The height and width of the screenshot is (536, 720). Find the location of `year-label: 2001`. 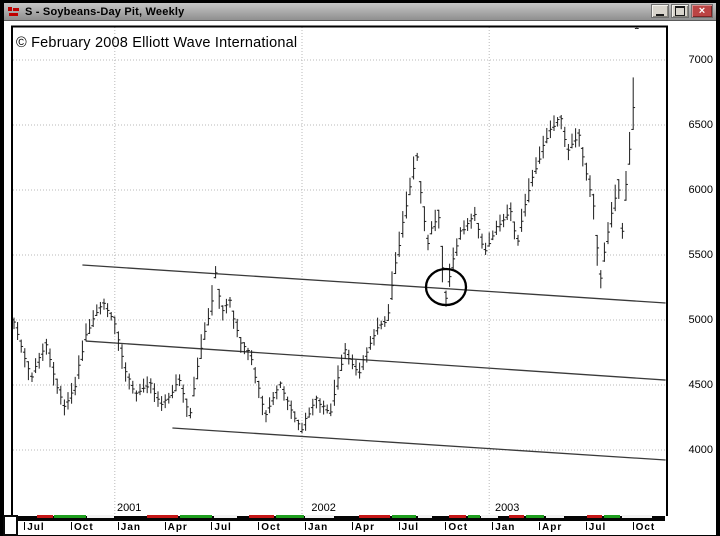

year-label: 2001 is located at coordinates (129, 508).